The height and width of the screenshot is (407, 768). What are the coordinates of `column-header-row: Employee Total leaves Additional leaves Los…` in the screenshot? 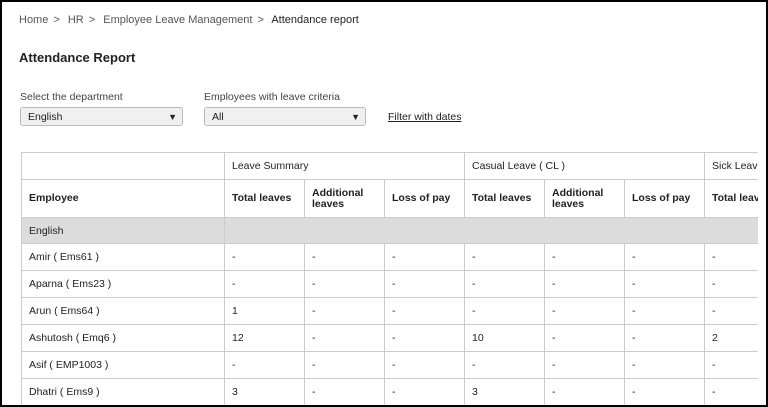 It's located at (389, 198).